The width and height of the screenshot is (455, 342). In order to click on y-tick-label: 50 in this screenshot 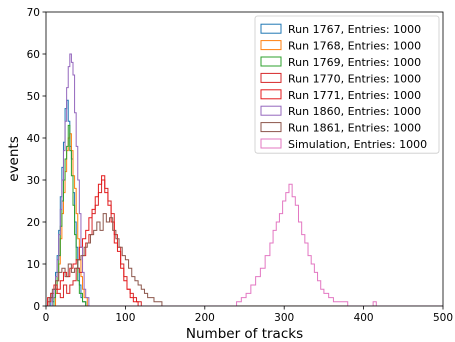, I will do `click(33, 97)`.